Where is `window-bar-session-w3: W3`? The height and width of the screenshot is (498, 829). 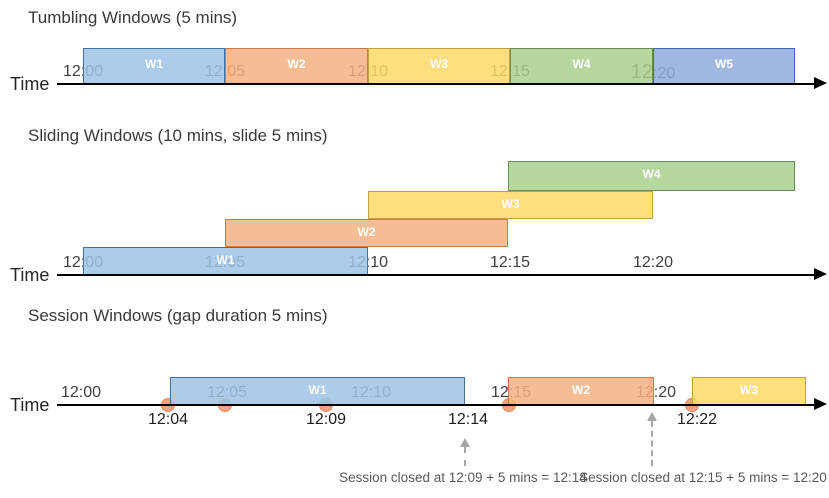 window-bar-session-w3: W3 is located at coordinates (749, 391).